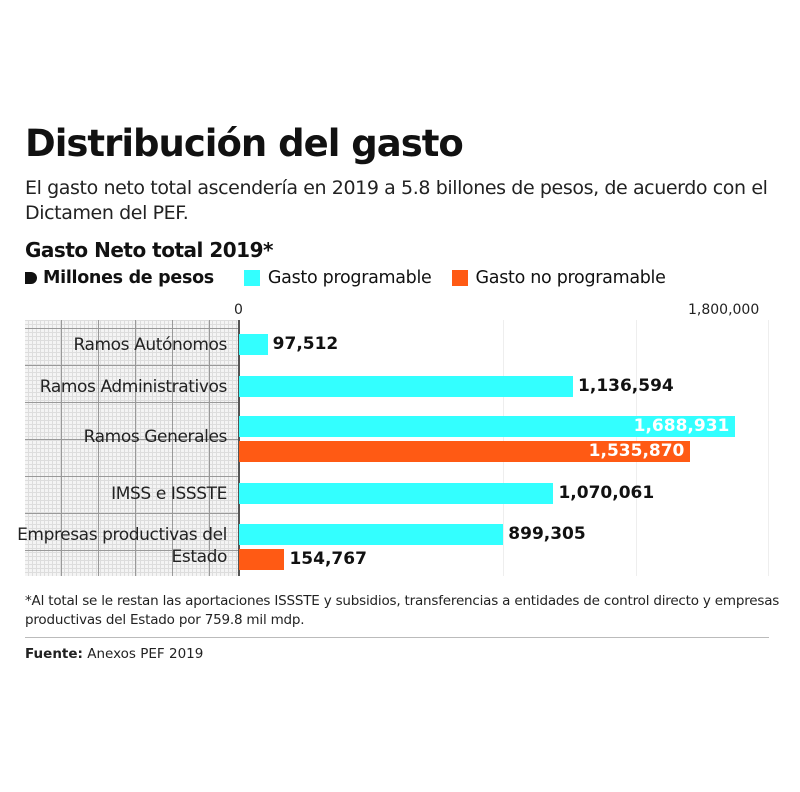 This screenshot has width=800, height=792. Describe the element at coordinates (150, 345) in the screenshot. I see `category-label: Ramos Autónomos` at that location.